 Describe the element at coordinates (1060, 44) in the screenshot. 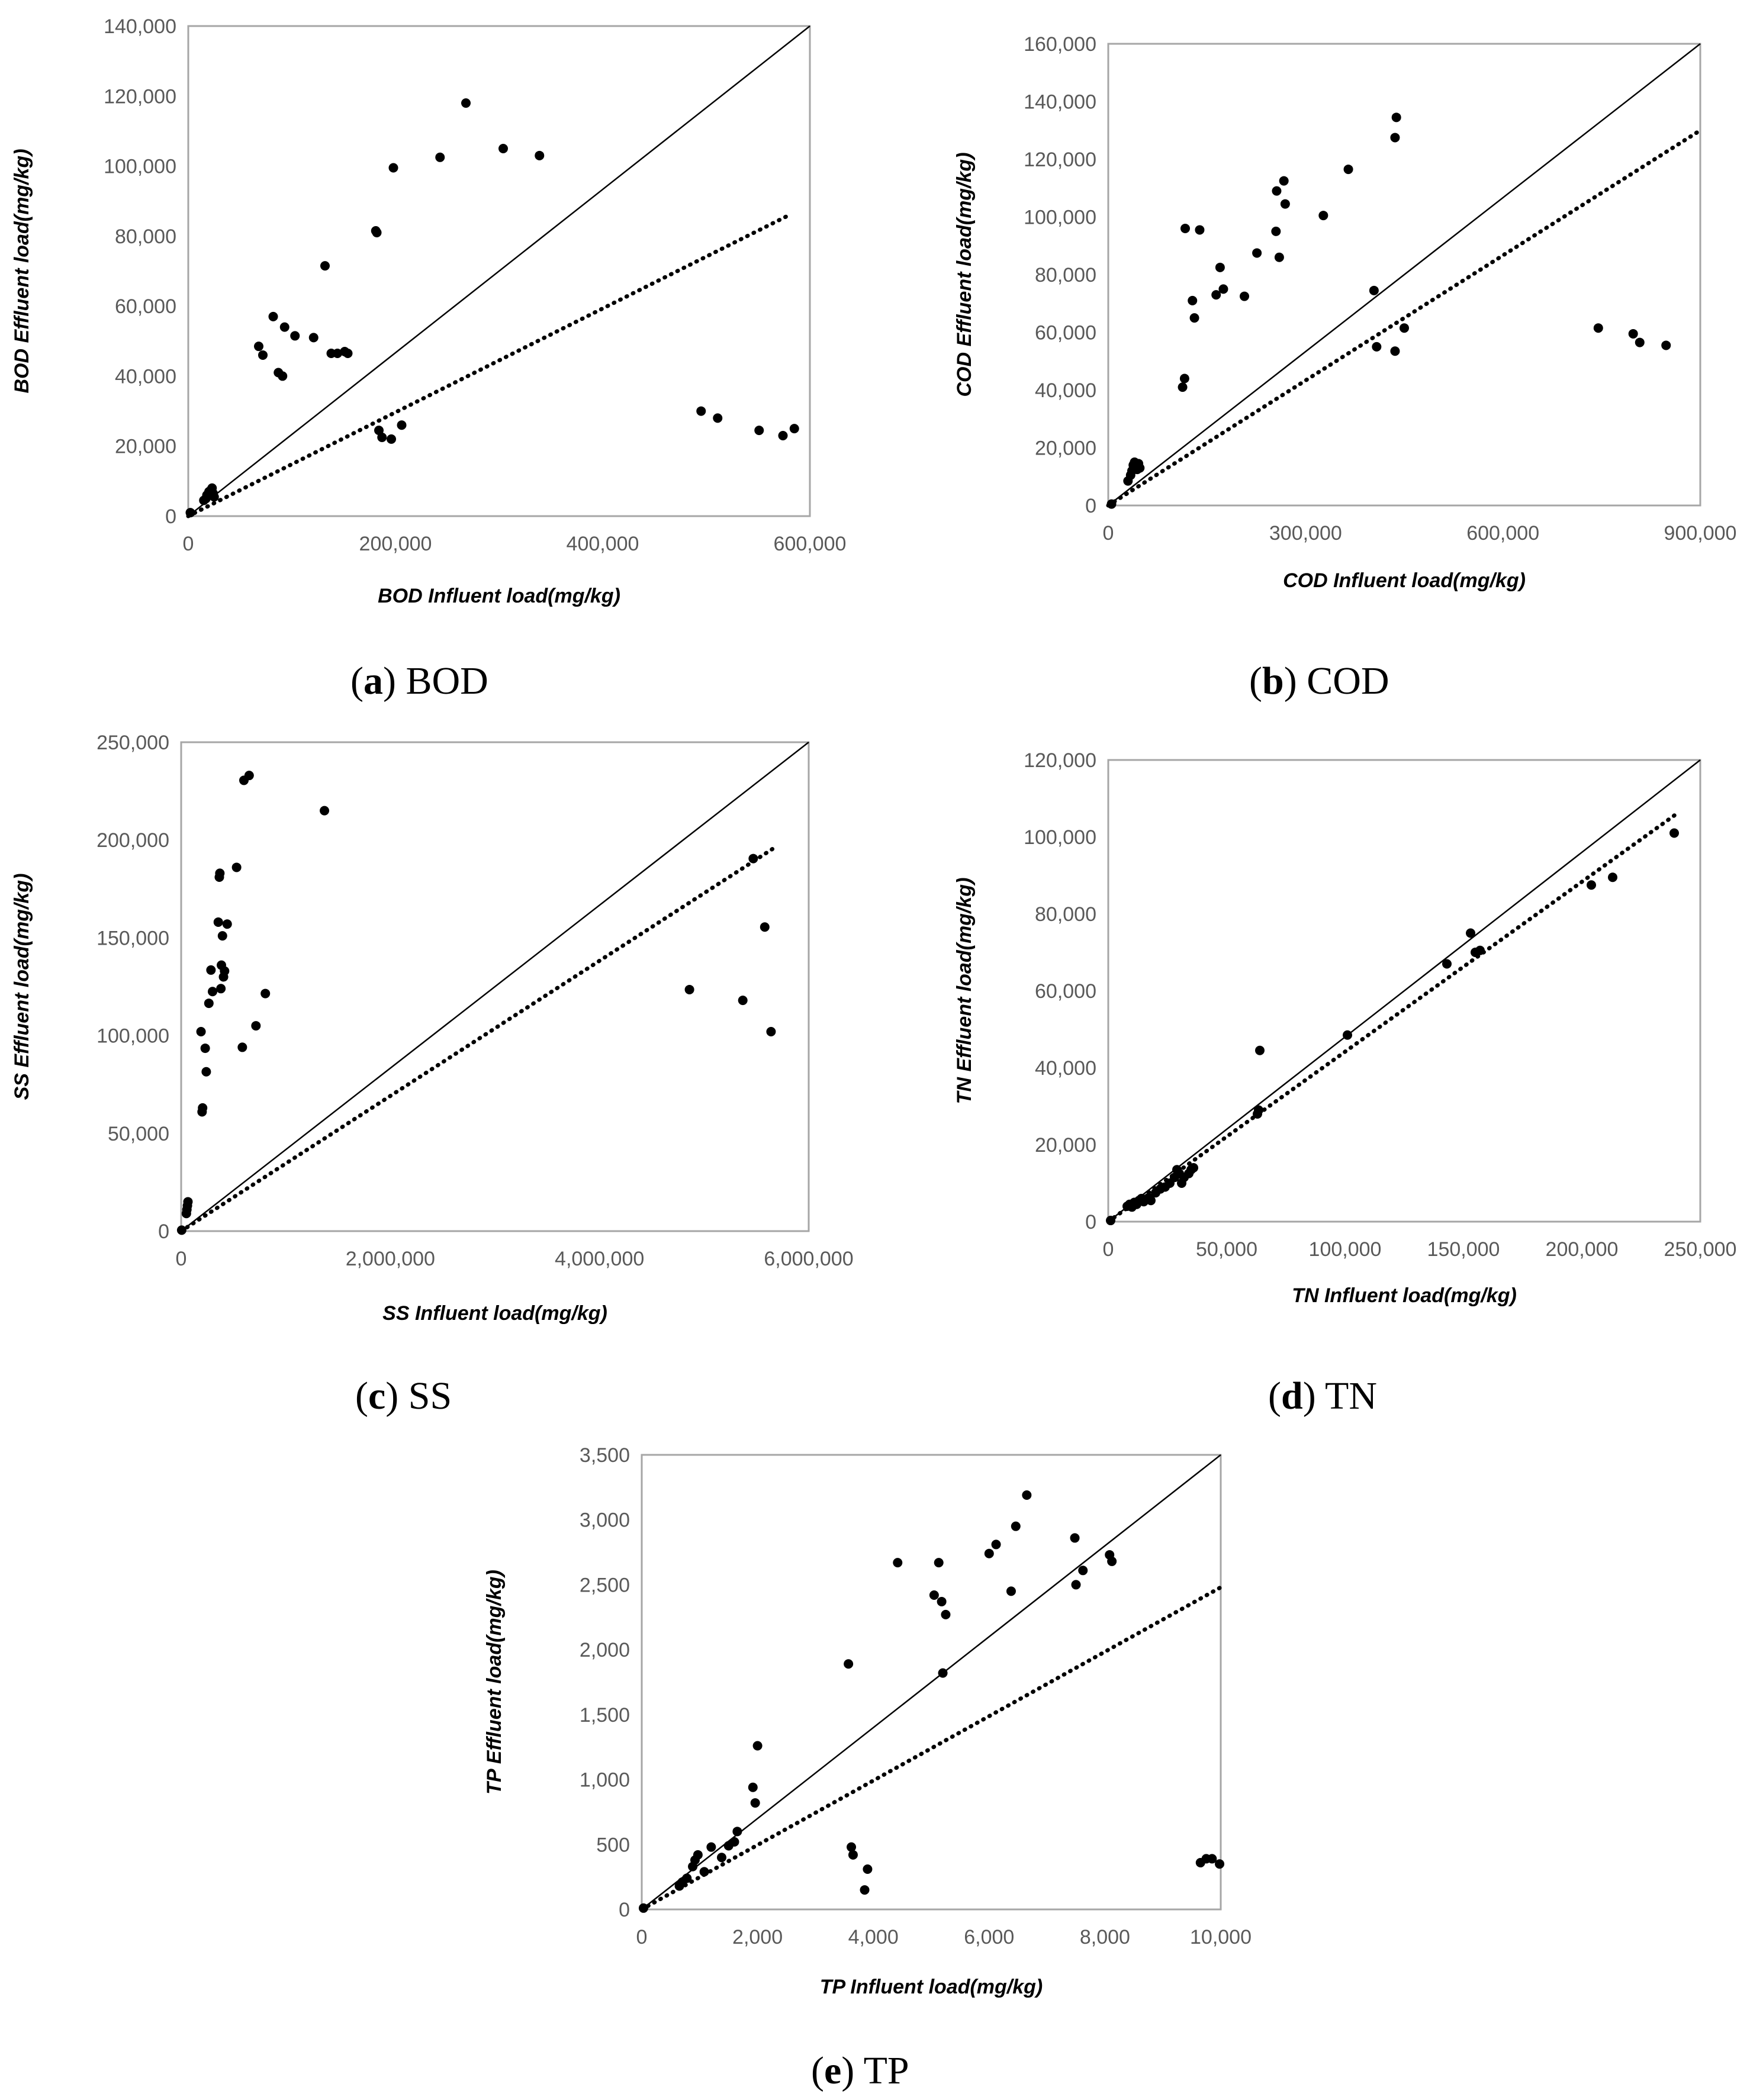

I see `y-tick-label: 160,000` at that location.